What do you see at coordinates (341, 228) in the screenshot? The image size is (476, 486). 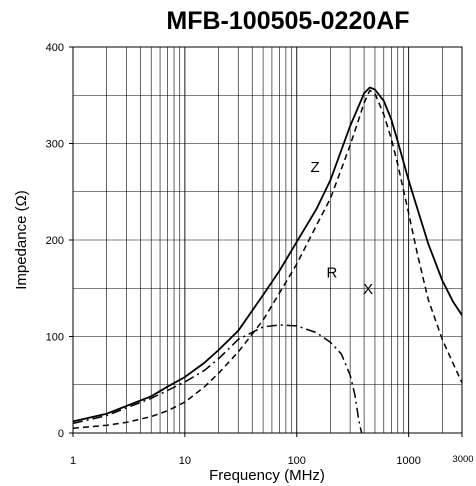 I see `series-labels: Z R X` at bounding box center [341, 228].